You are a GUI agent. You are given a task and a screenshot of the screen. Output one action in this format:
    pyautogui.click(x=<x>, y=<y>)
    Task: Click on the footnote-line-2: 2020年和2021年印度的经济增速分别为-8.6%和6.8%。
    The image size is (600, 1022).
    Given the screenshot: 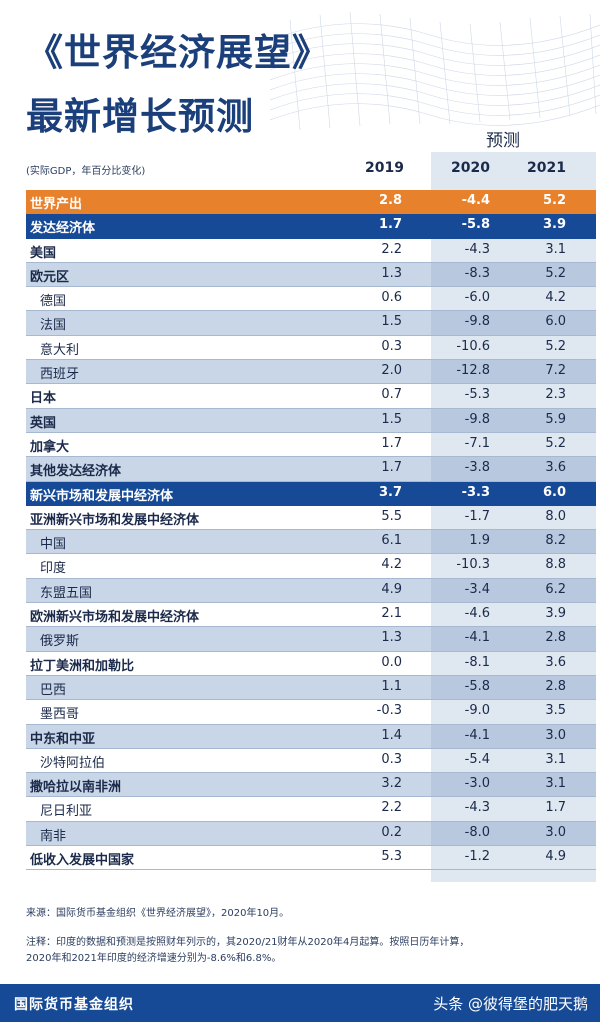 What is the action you would take?
    pyautogui.click(x=154, y=958)
    